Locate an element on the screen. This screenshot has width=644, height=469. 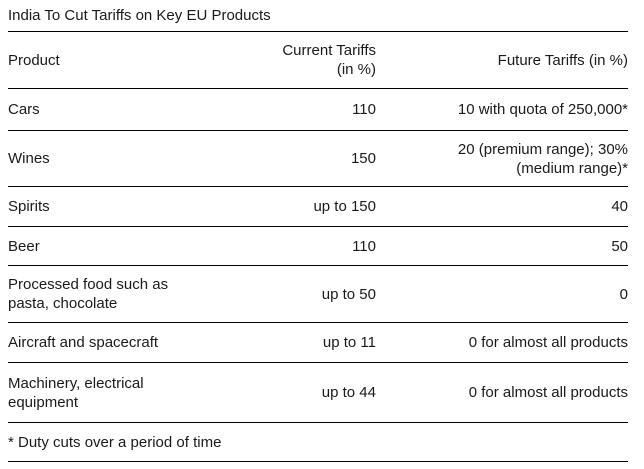
current-tariff-cell: up to 44 is located at coordinates (282, 392).